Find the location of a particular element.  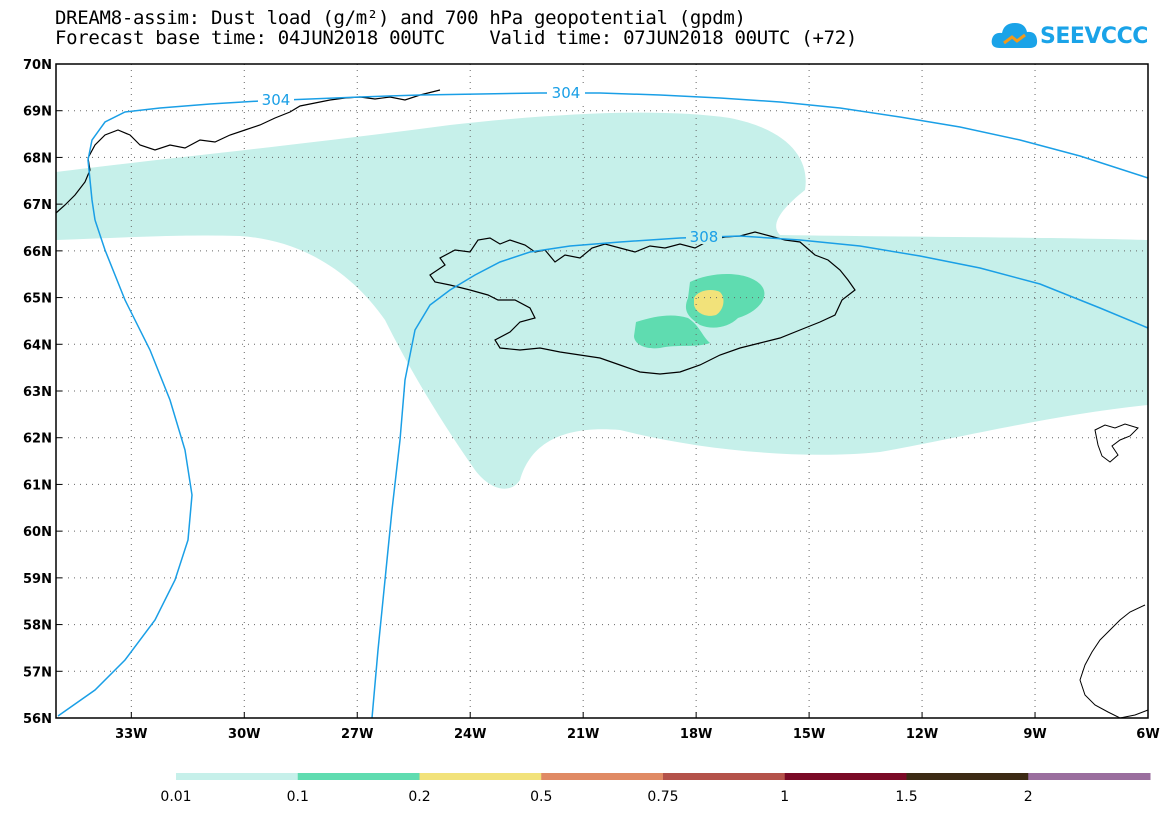

seevccc-logo: SEEVCCC is located at coordinates (1069, 38).